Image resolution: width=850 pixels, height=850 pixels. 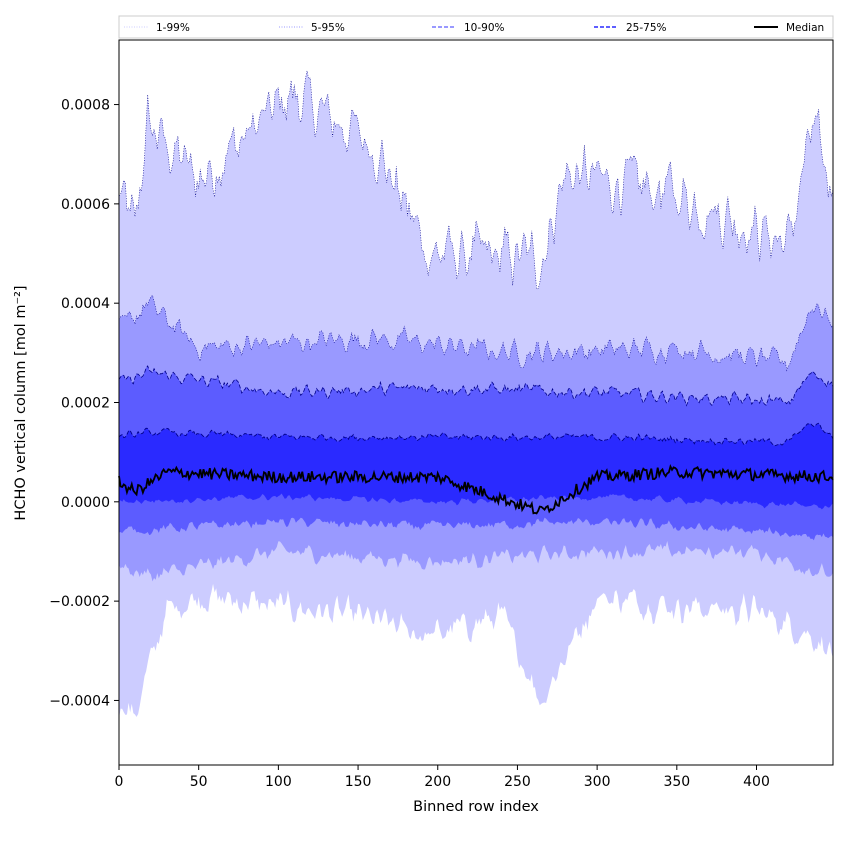 I want to click on x-tick-label: 350, so click(x=676, y=782).